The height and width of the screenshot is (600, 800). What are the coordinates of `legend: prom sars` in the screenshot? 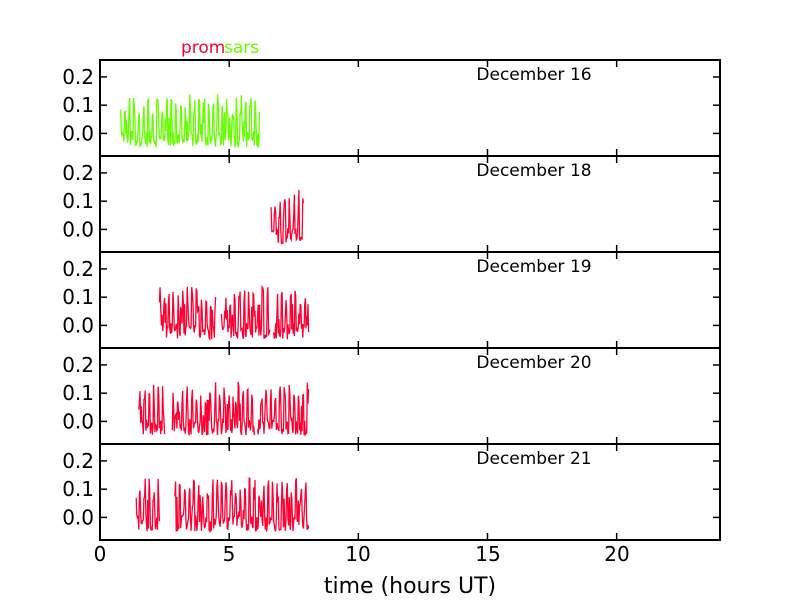 It's located at (220, 48).